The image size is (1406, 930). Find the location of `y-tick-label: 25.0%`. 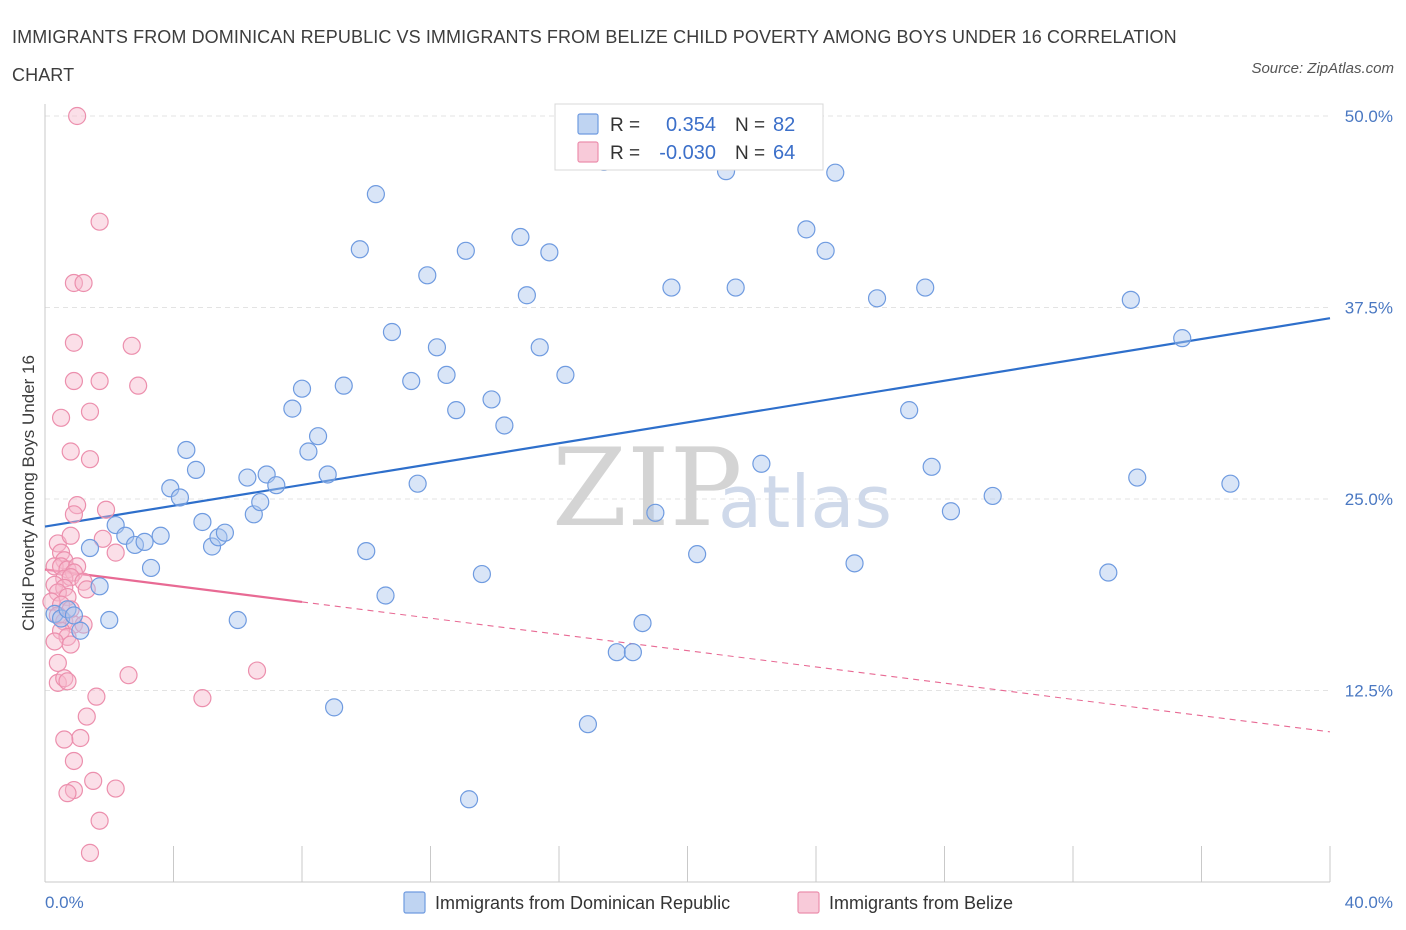

y-tick-label: 25.0% is located at coordinates (1369, 499).